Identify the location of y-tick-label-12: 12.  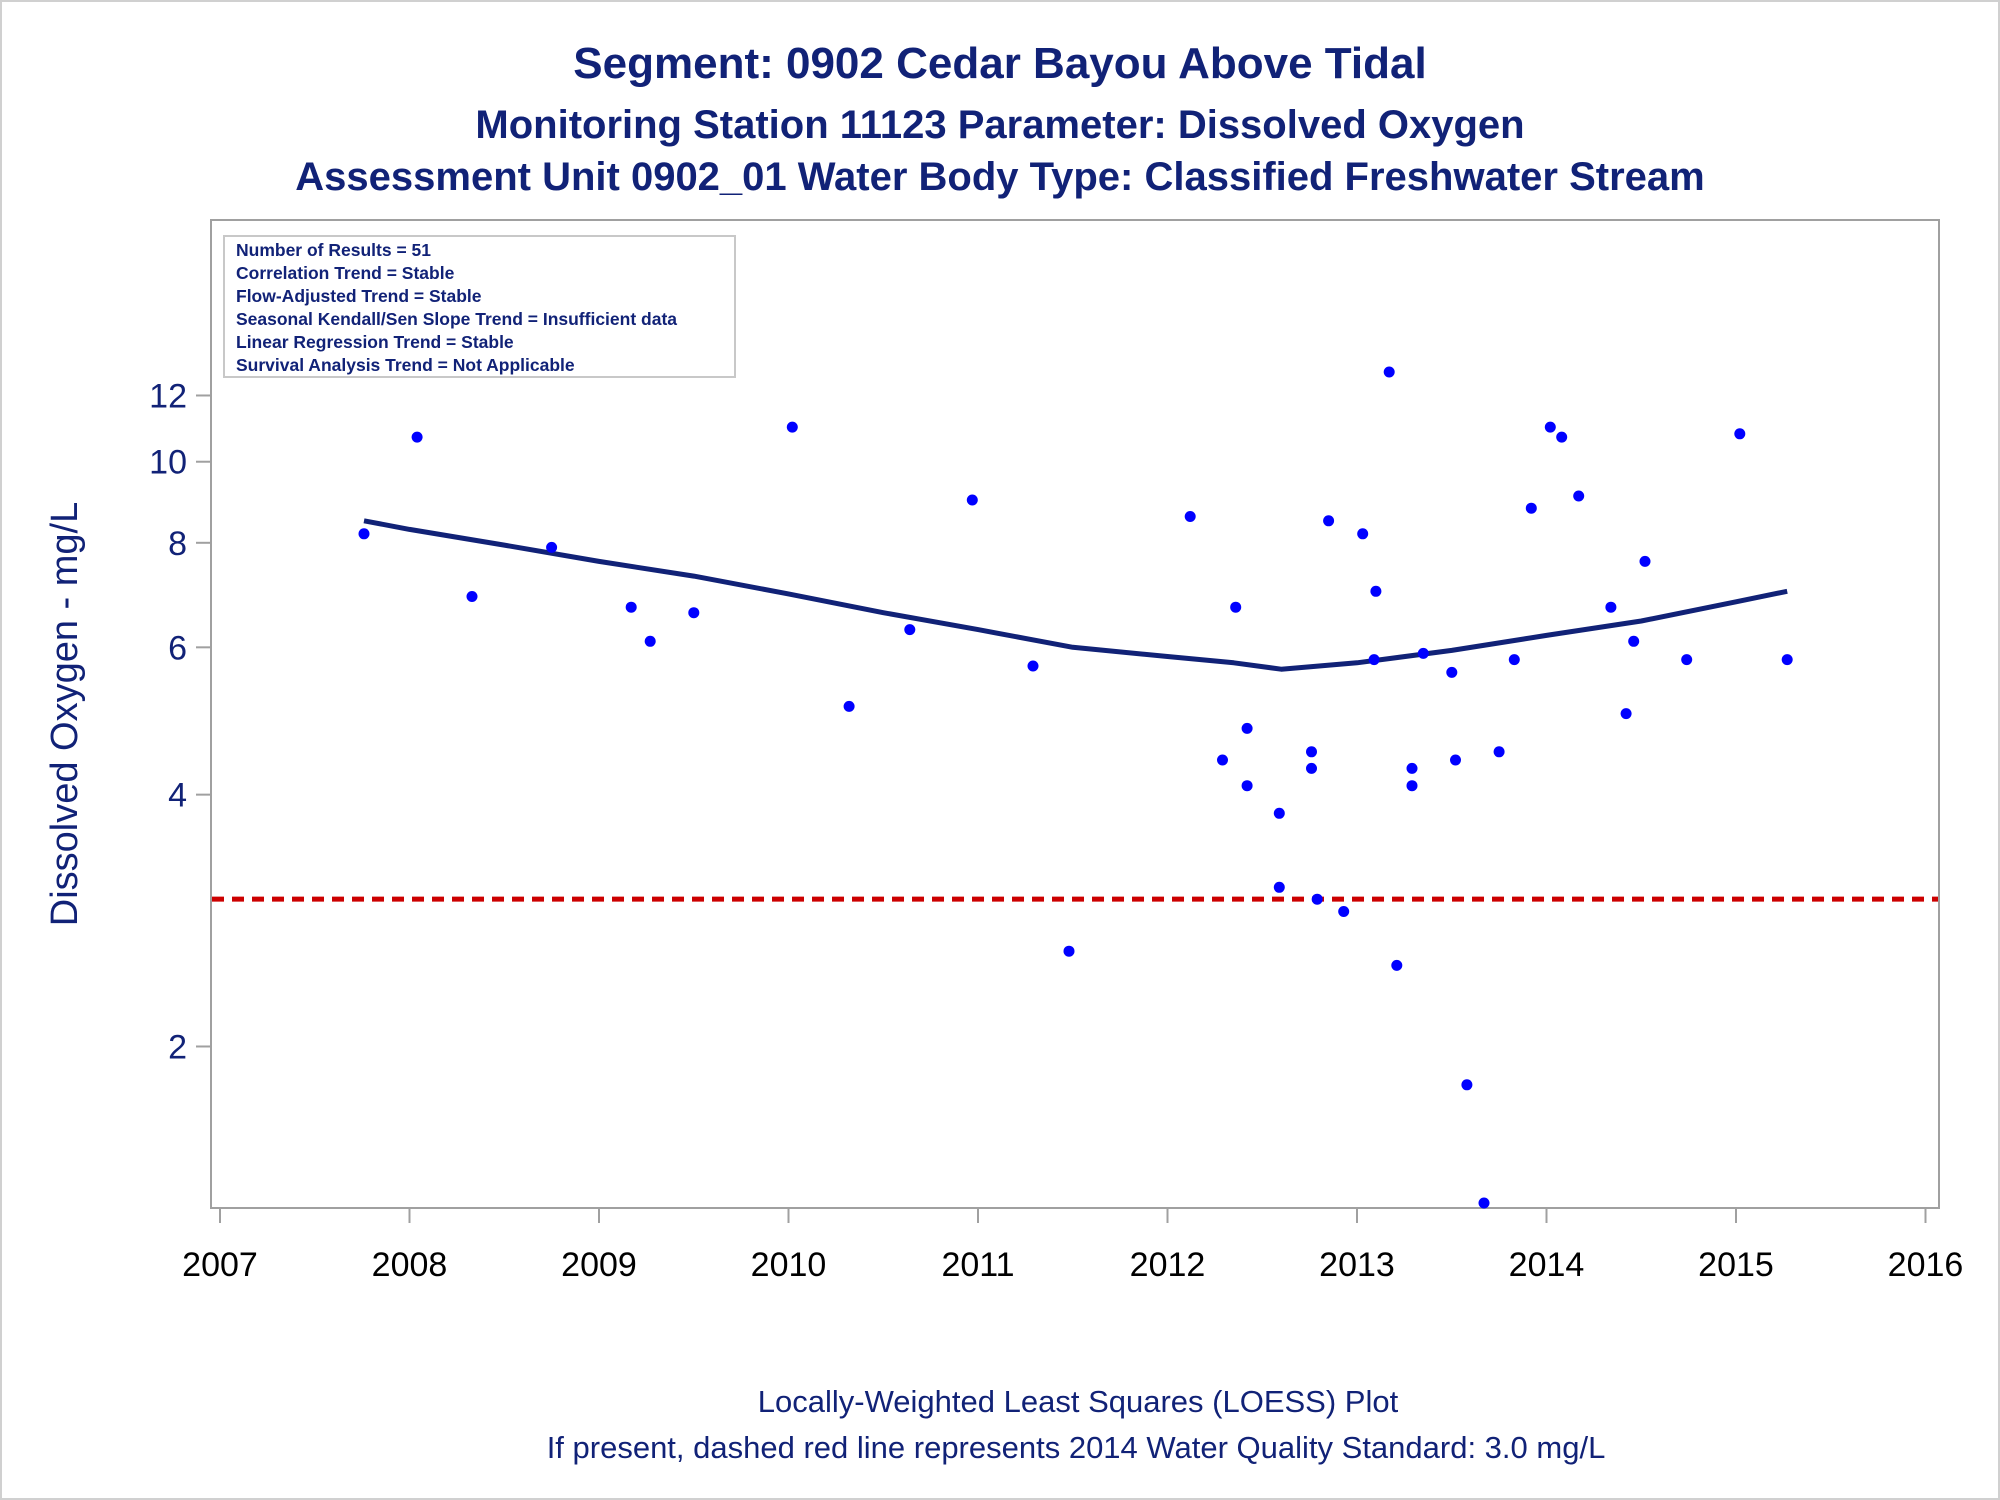
(168, 396).